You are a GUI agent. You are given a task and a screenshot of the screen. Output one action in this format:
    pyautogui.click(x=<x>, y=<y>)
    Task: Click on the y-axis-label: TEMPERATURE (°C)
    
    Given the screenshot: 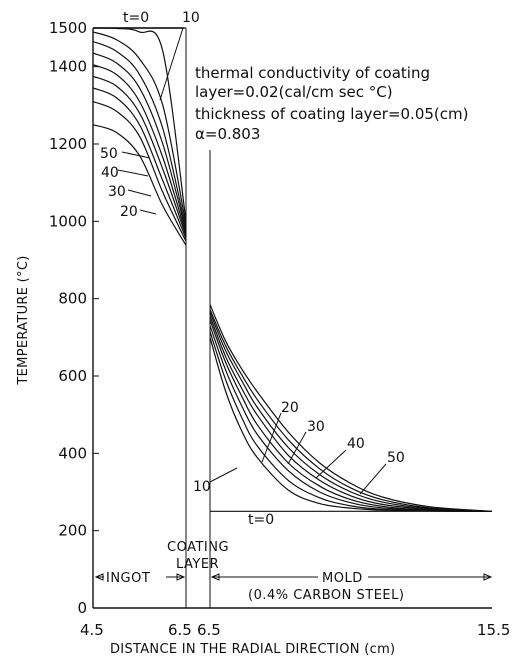 What is the action you would take?
    pyautogui.click(x=23, y=320)
    